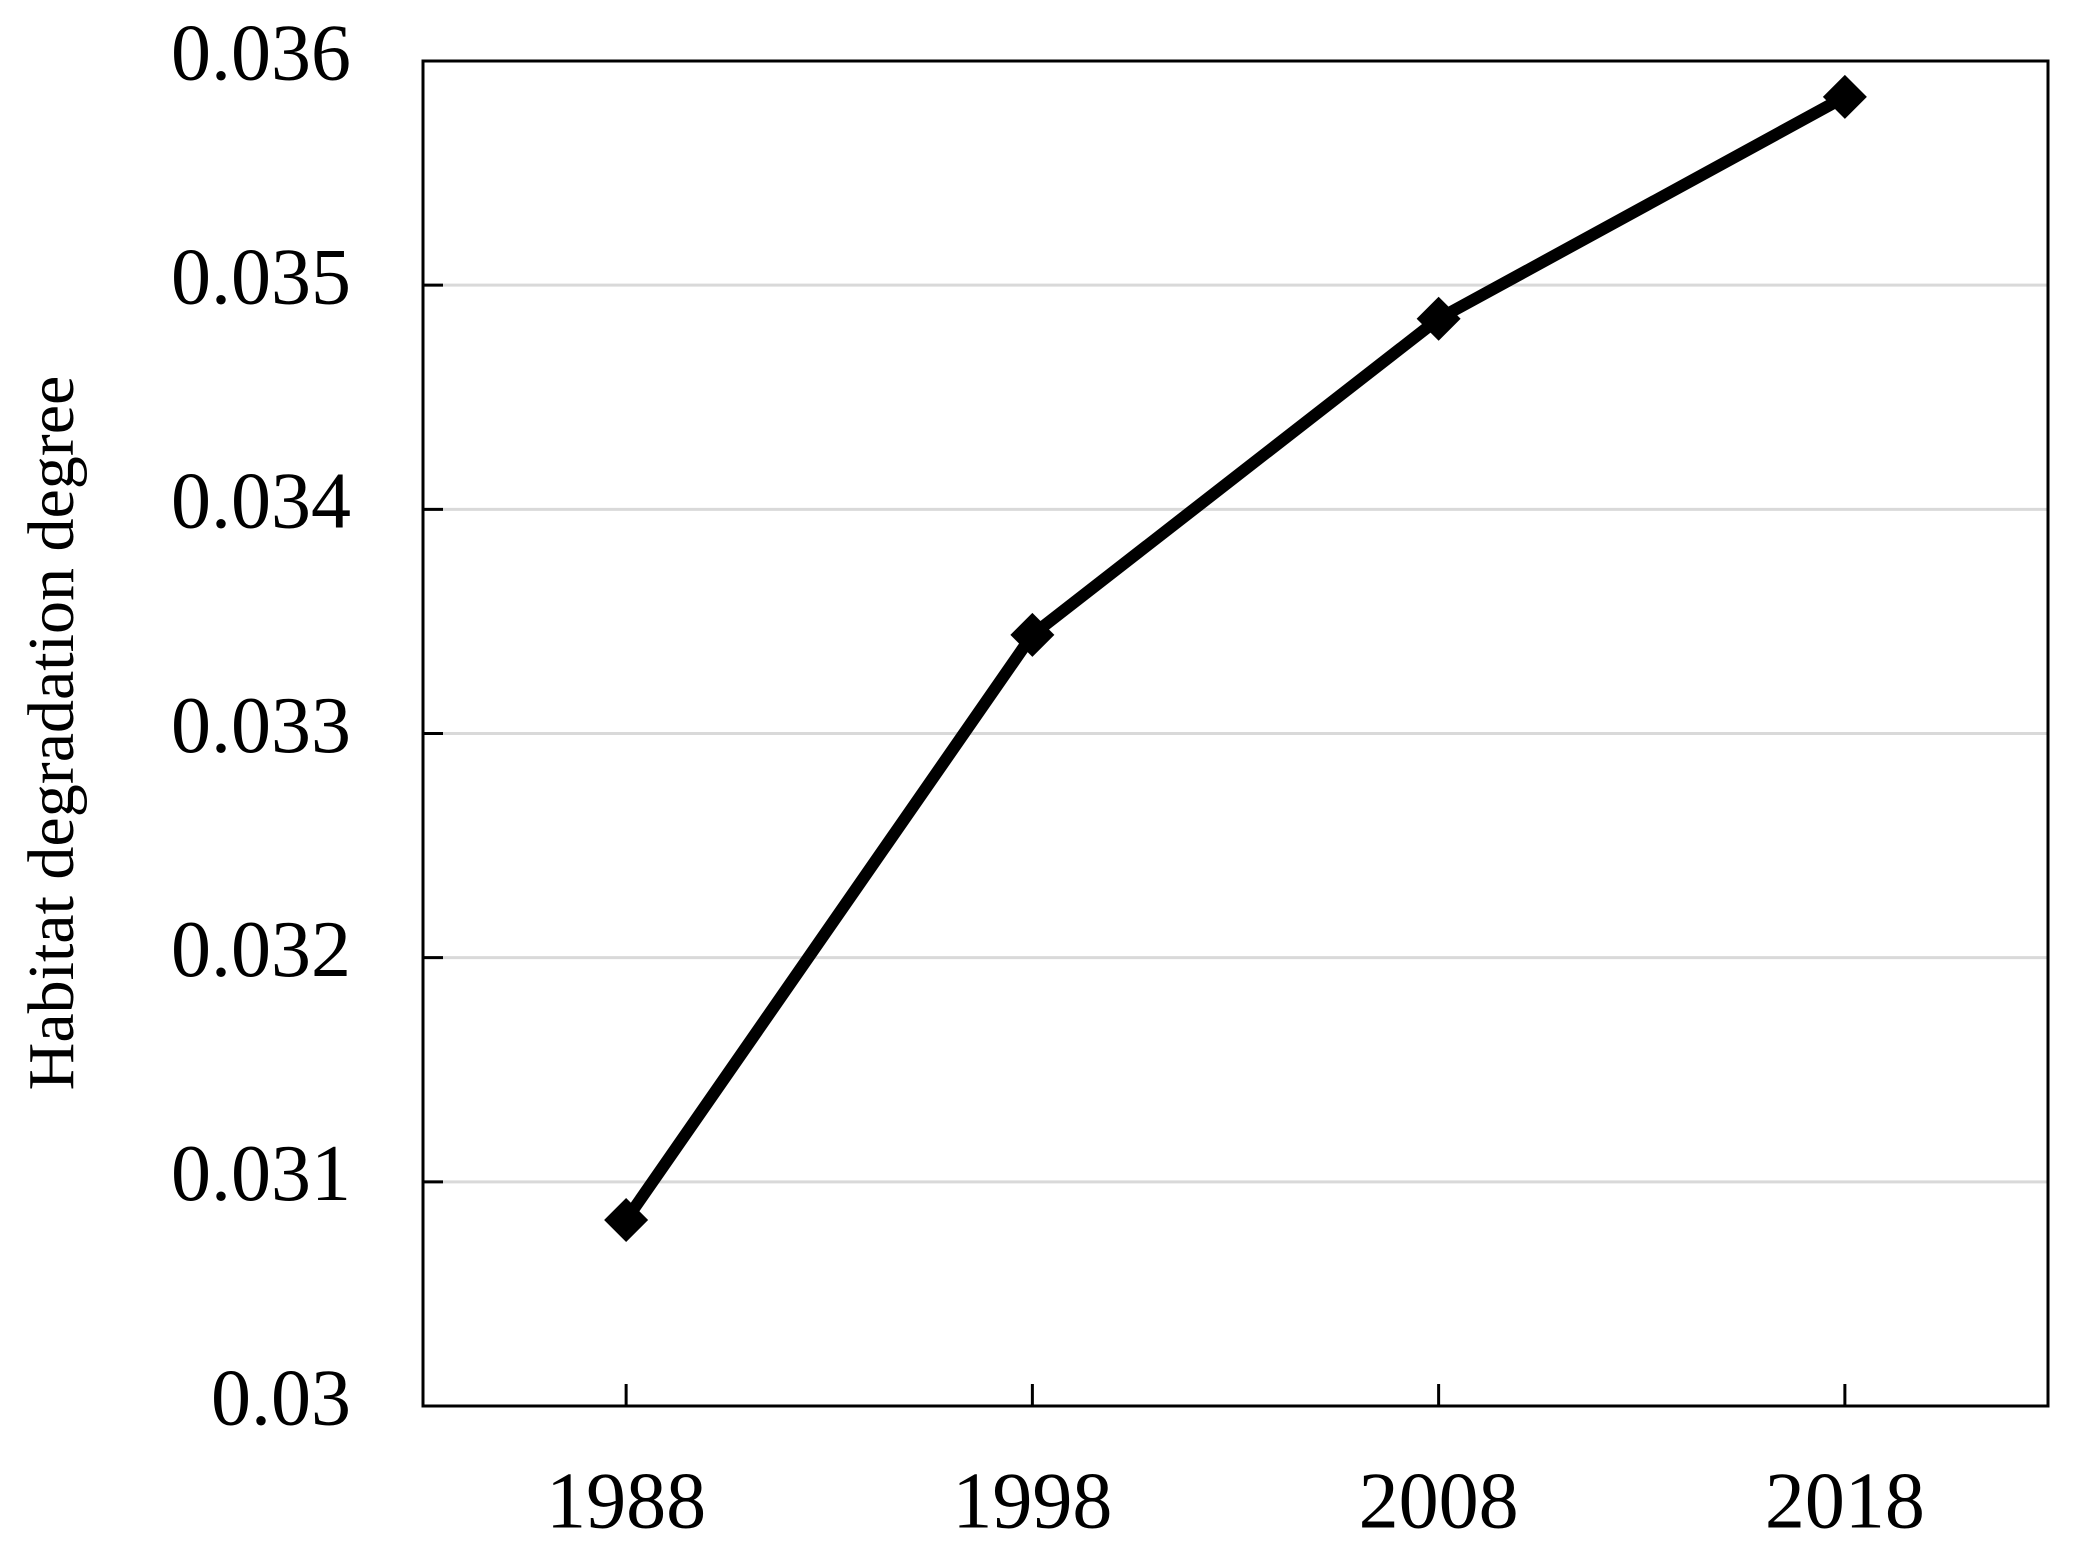 This screenshot has width=2075, height=1555. I want to click on y-tick-label: 0.036, so click(261, 53).